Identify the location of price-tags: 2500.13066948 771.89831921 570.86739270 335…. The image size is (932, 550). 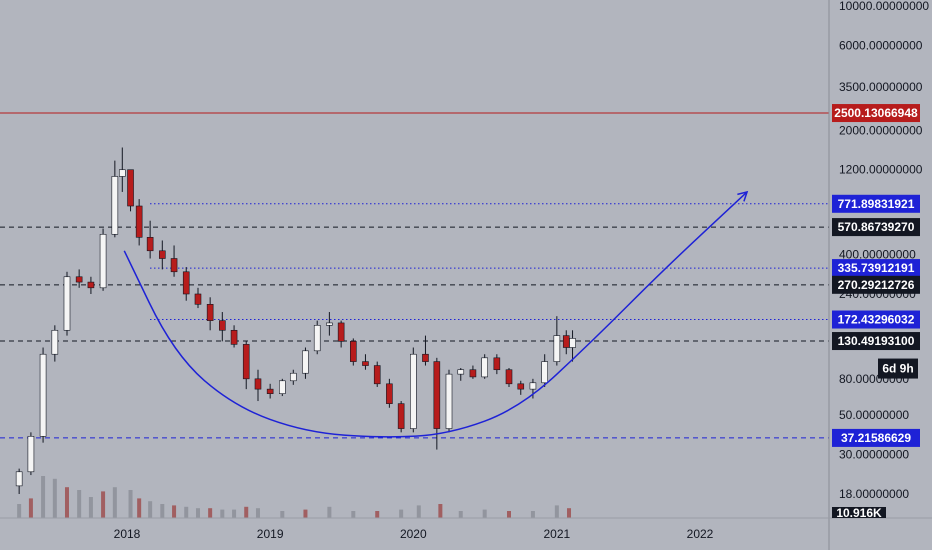
(876, 312).